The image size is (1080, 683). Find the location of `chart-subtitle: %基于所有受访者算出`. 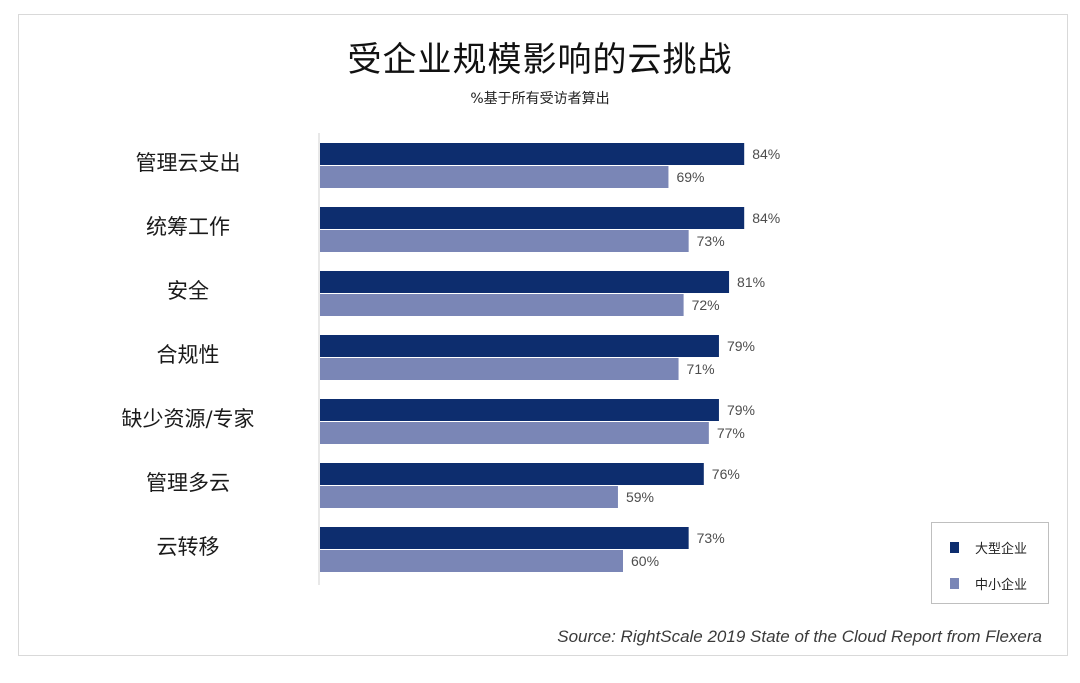

chart-subtitle: %基于所有受访者算出 is located at coordinates (540, 99).